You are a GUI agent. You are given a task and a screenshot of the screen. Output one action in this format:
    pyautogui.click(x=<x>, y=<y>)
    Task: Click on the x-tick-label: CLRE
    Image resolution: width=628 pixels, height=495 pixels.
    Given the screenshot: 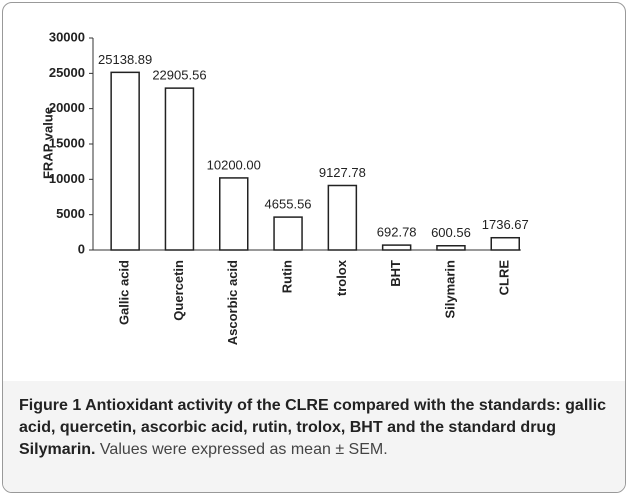 What is the action you would take?
    pyautogui.click(x=504, y=278)
    